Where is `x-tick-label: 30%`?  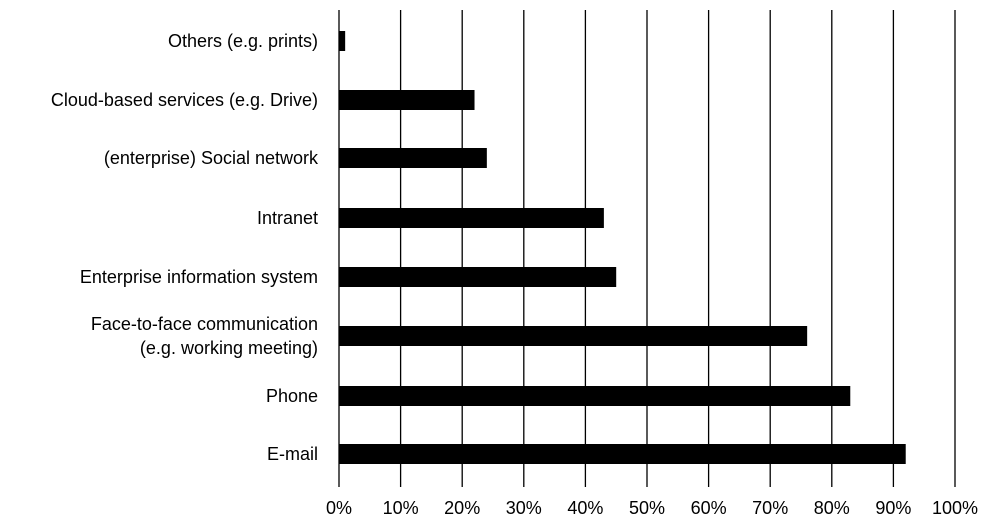 x-tick-label: 30% is located at coordinates (524, 508).